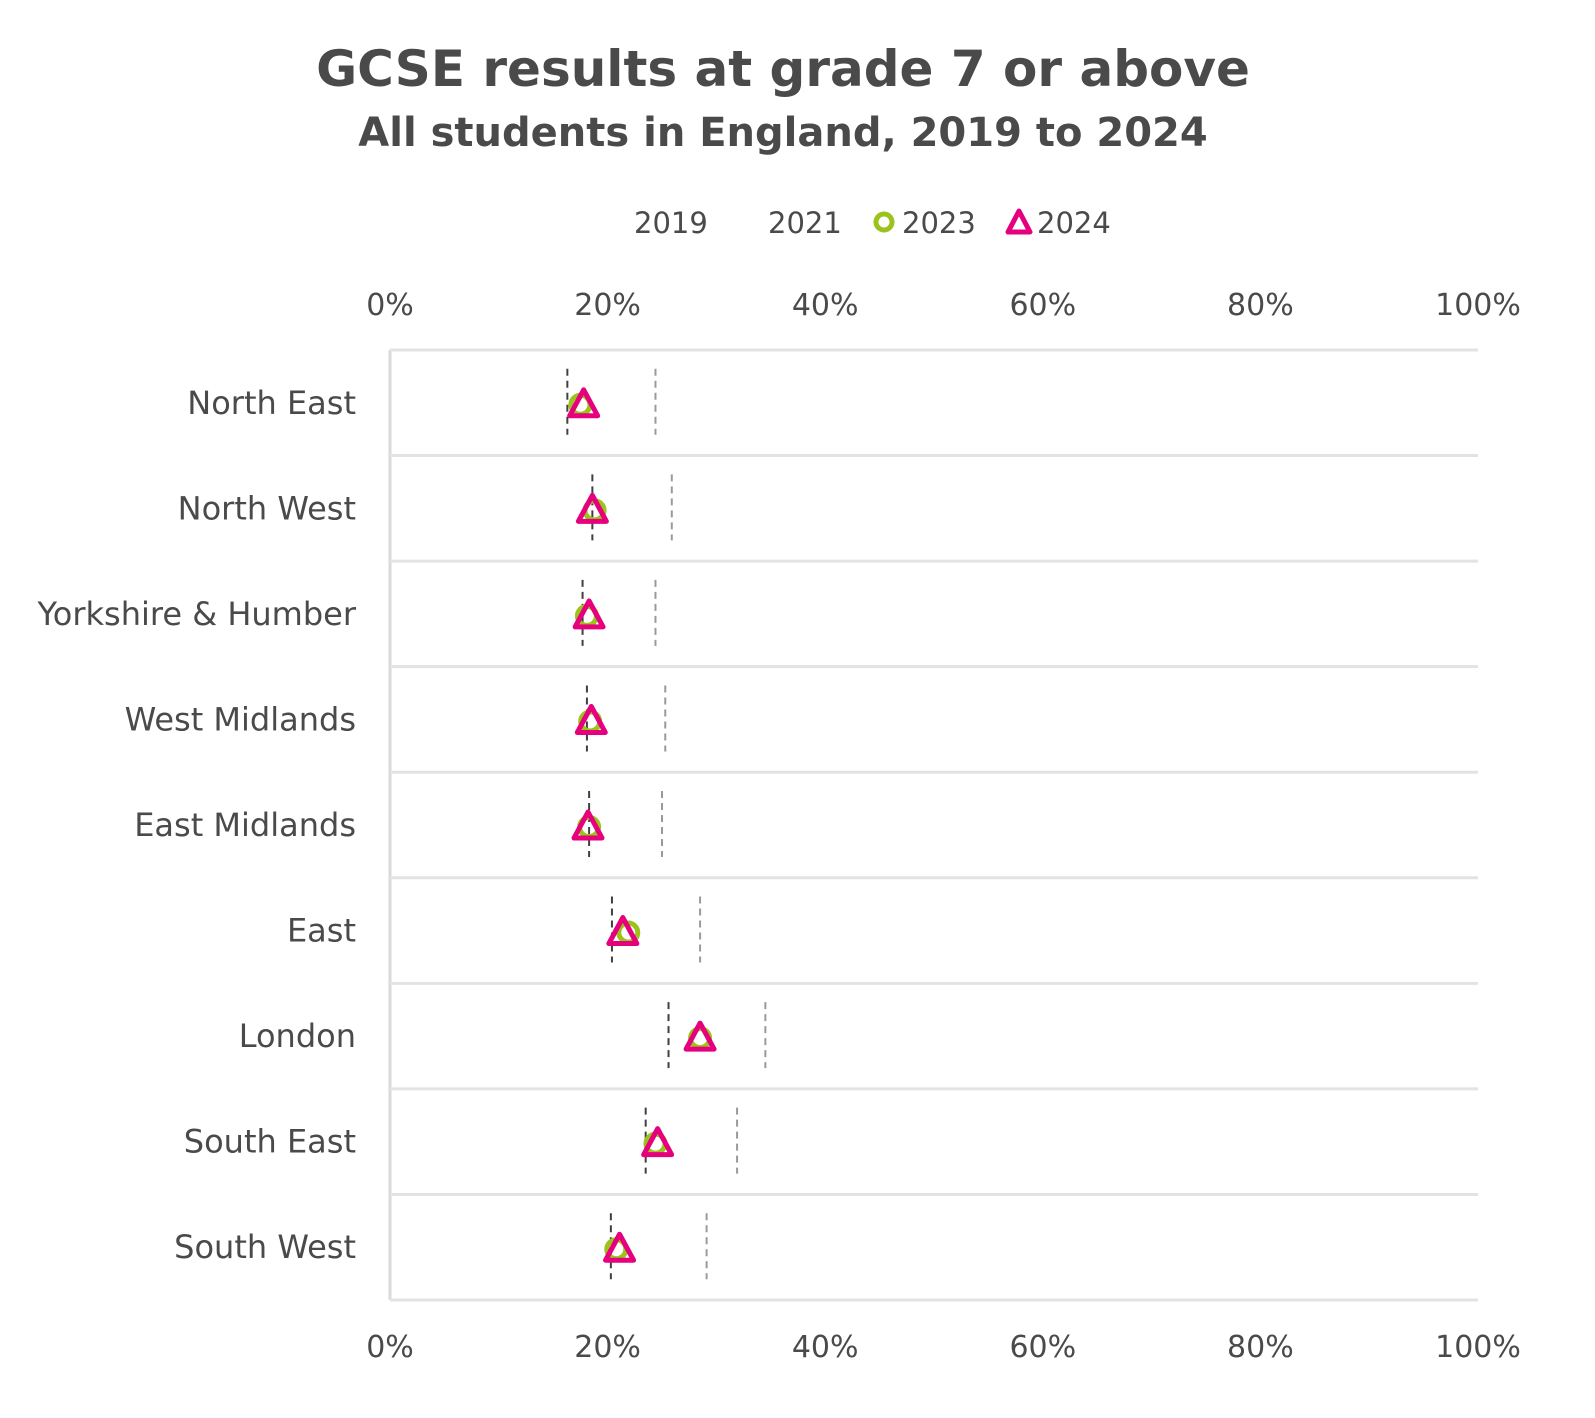  Describe the element at coordinates (825, 1347) in the screenshot. I see `bottom-x-tick-label: 40%` at that location.